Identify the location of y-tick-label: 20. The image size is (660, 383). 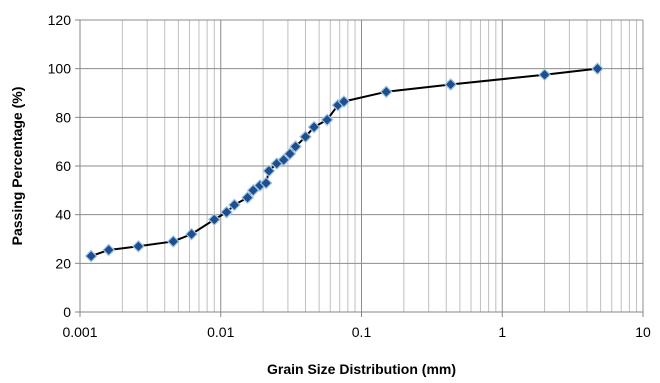
(63, 263).